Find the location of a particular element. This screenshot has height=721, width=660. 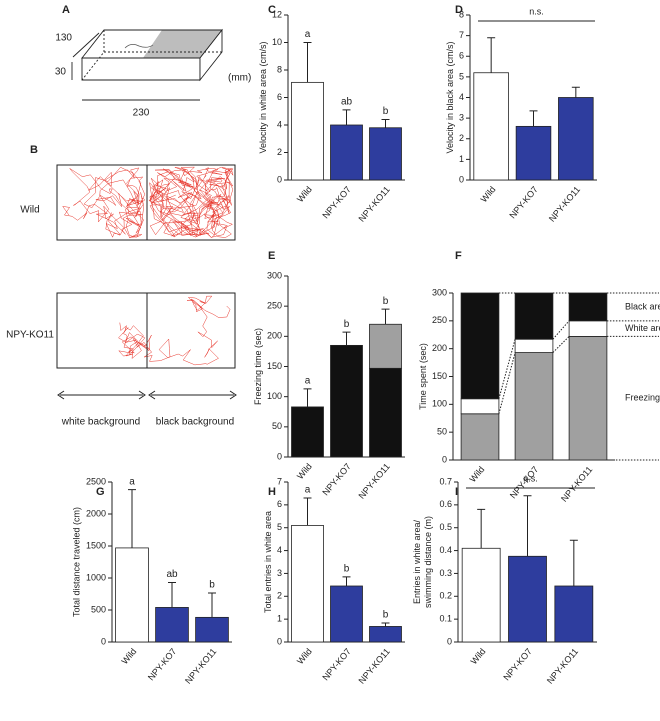

y-tick-label: 0.4 is located at coordinates (445, 550).